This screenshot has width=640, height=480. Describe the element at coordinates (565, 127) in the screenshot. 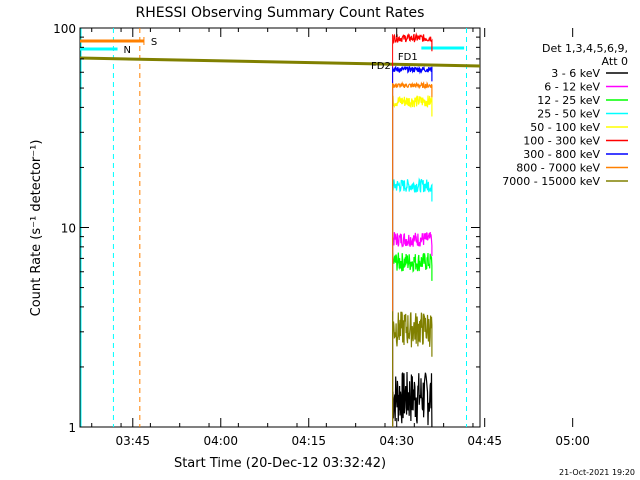

I see `legend-entry-label: 50 - 100 keV` at that location.